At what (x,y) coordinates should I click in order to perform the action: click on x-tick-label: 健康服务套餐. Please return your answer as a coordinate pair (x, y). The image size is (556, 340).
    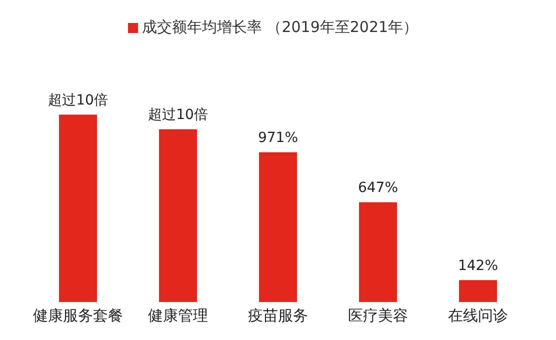
    Looking at the image, I should click on (78, 315).